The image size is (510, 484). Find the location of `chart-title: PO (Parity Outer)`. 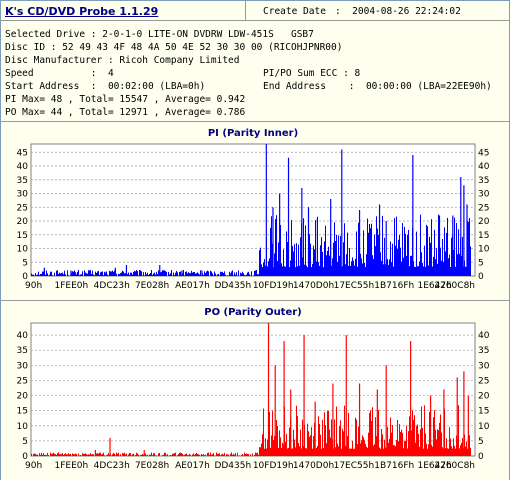

chart-title: PO (Parity Outer) is located at coordinates (253, 312).